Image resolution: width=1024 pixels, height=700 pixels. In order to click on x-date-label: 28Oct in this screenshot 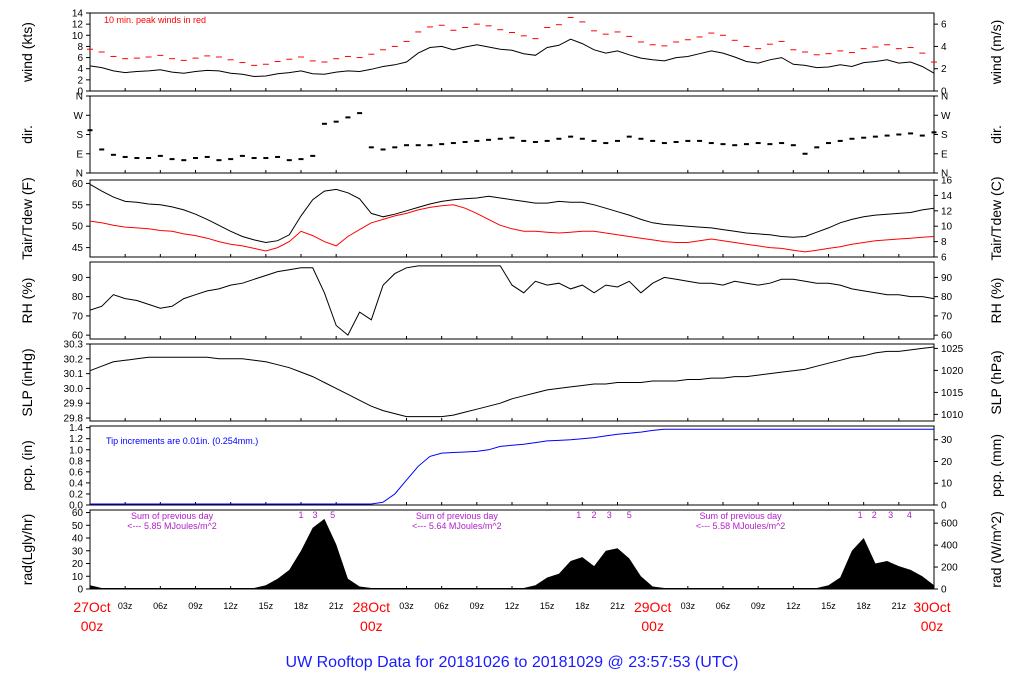, I will do `click(371, 607)`.